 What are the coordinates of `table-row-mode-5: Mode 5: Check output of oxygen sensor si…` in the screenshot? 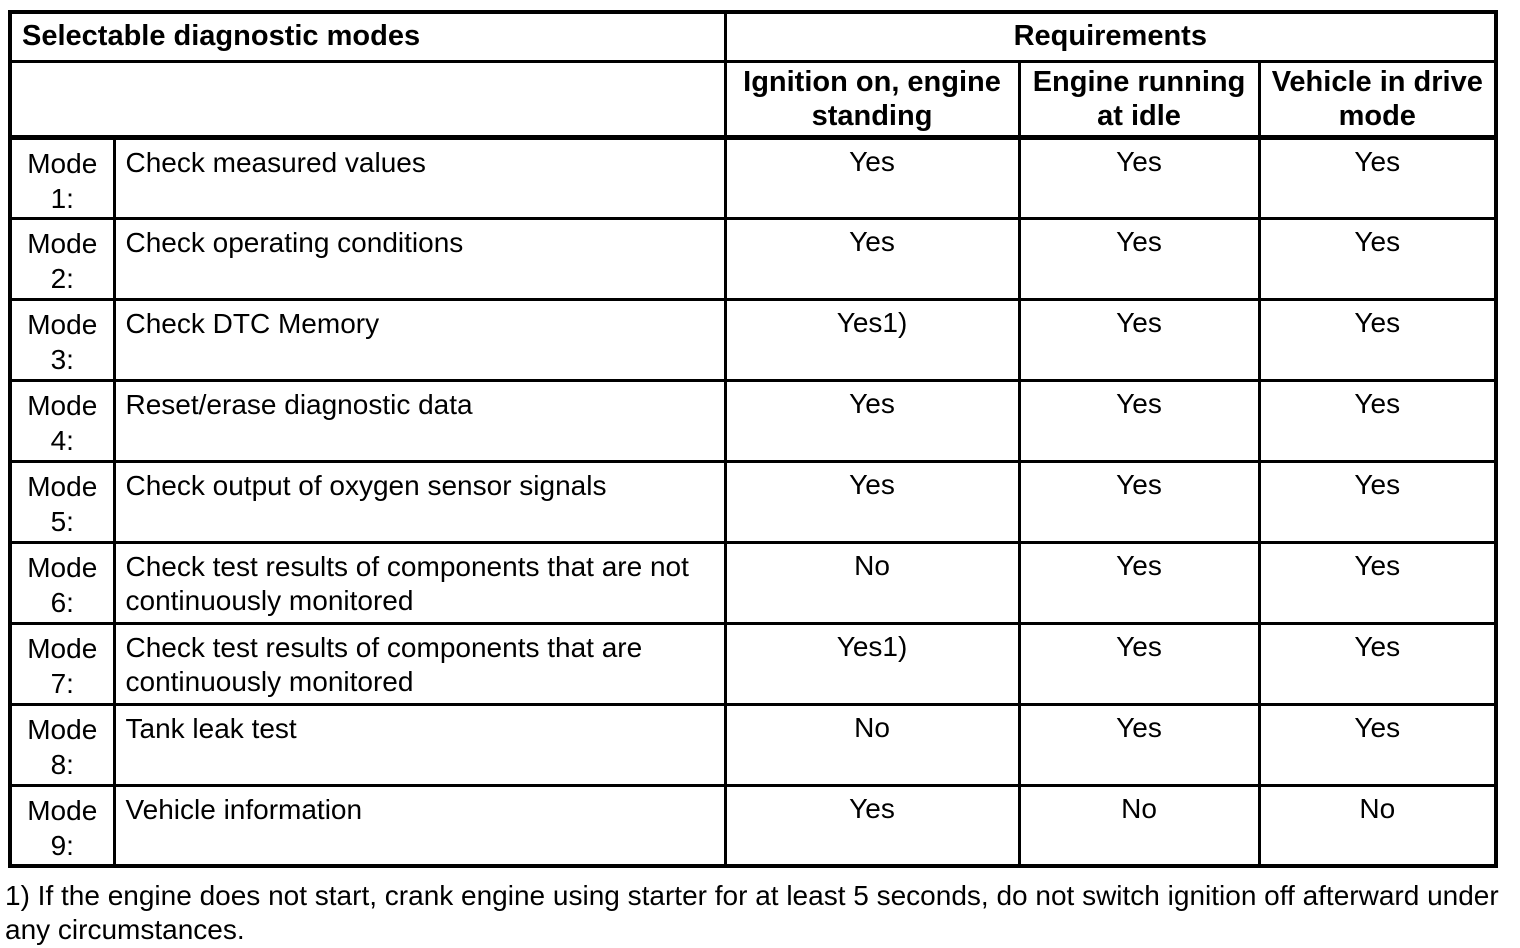 It's located at (753, 501).